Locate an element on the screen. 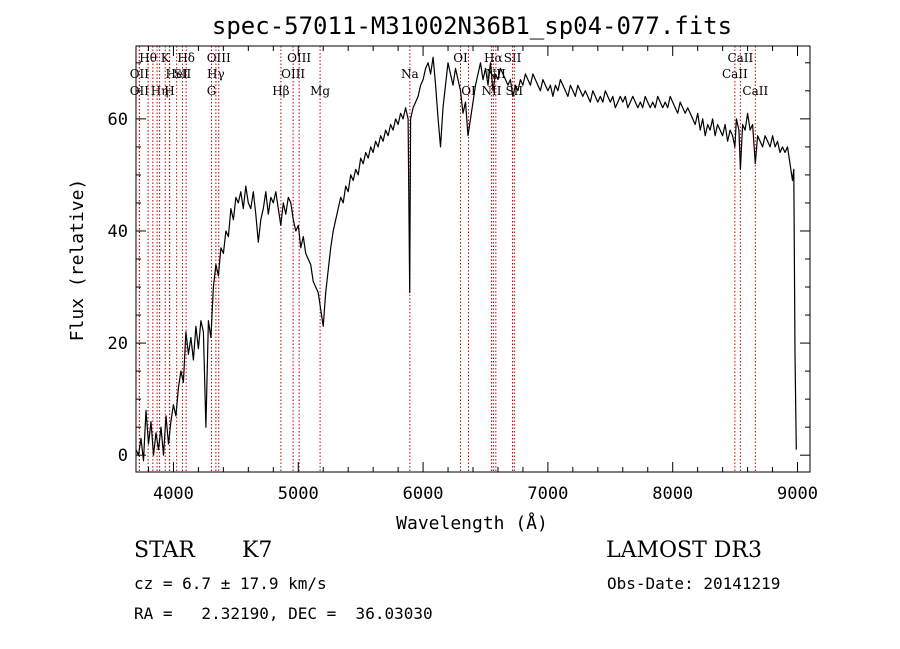 This screenshot has height=649, width=900. line-marker-label-7: H is located at coordinates (169, 91).